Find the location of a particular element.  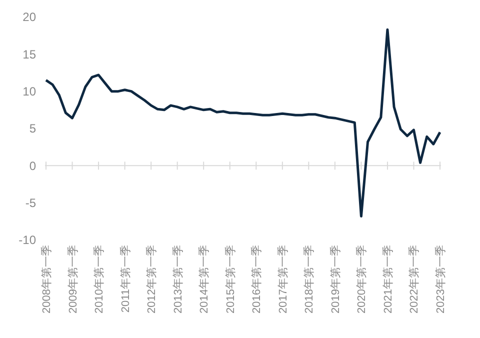

y-tick-label: -5 is located at coordinates (30, 203).